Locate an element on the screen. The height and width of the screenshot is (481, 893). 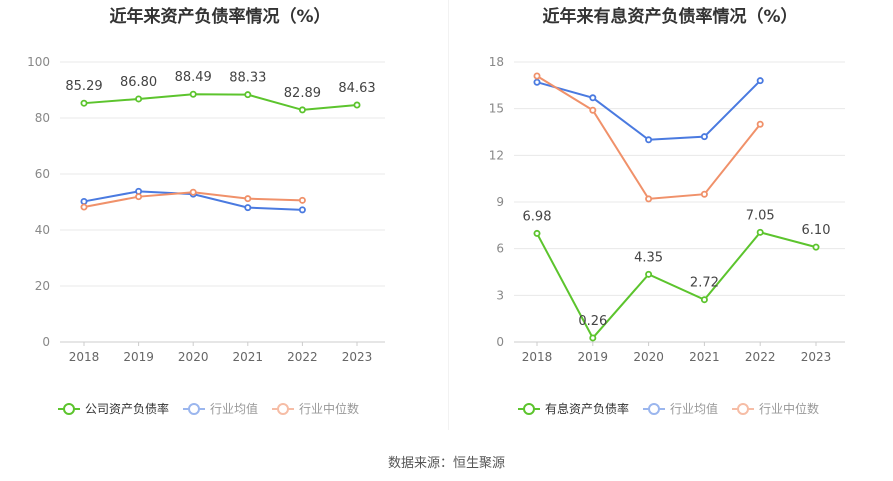
x-tick-label-1-5: 2023 is located at coordinates (816, 357).